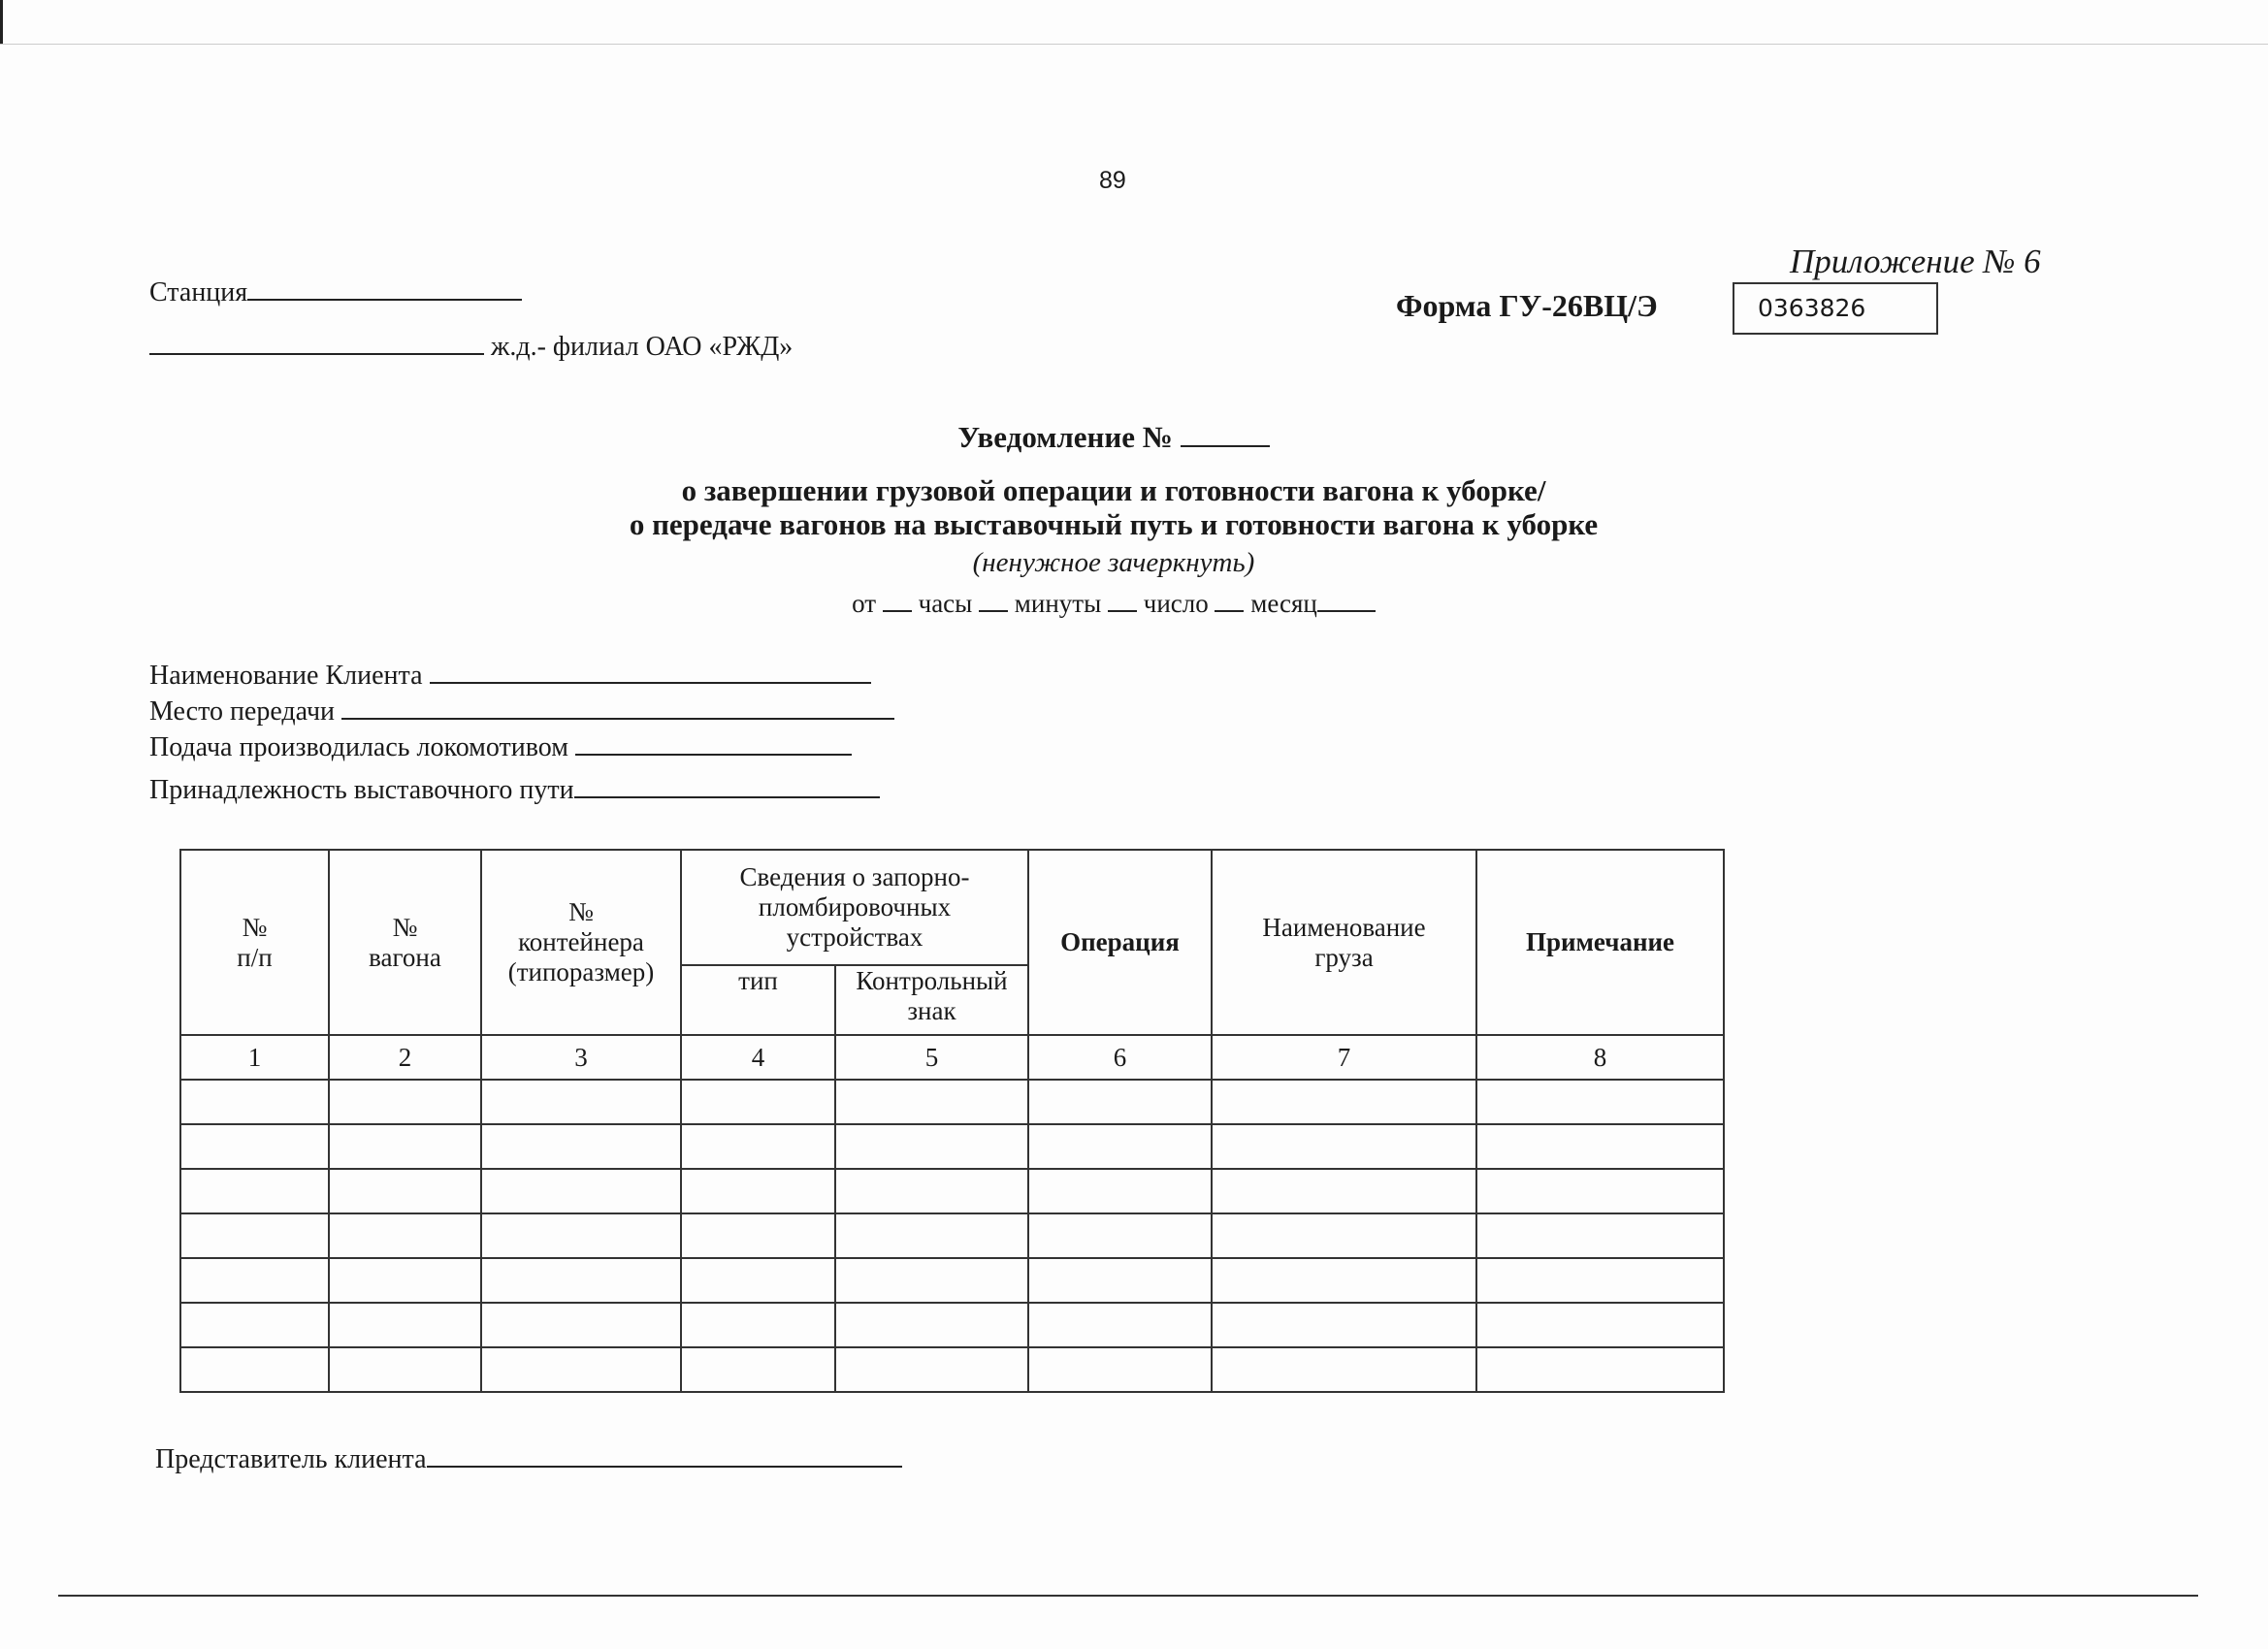 Image resolution: width=2268 pixels, height=1649 pixels. Describe the element at coordinates (758, 1057) in the screenshot. I see `column-number: 4` at that location.